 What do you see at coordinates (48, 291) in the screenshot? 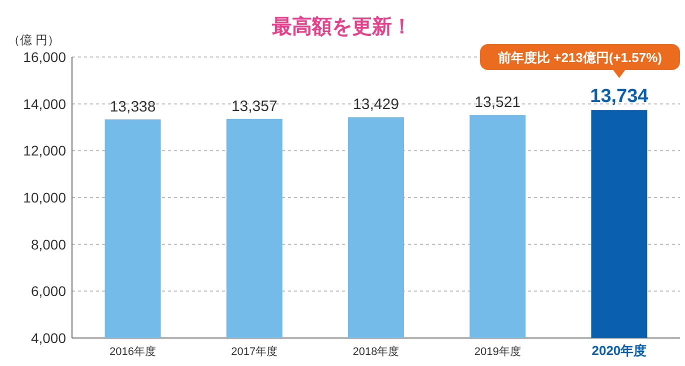
I see `y-tick-label: 6,000` at bounding box center [48, 291].